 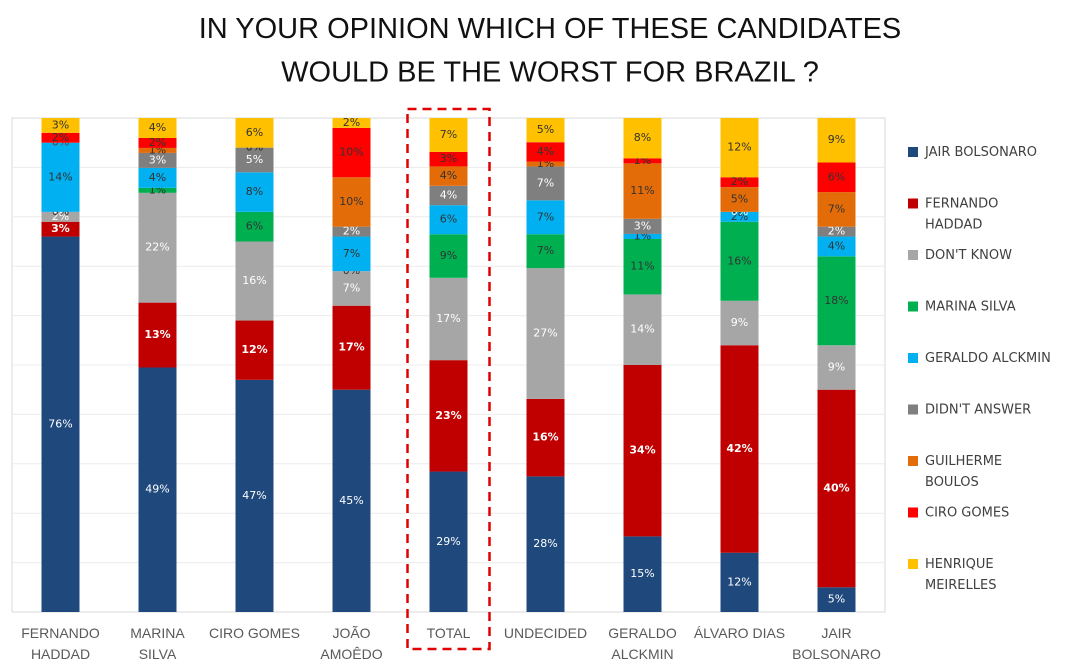 What do you see at coordinates (836, 643) in the screenshot?
I see `x-tick-label: JAIR BOLSONARO` at bounding box center [836, 643].